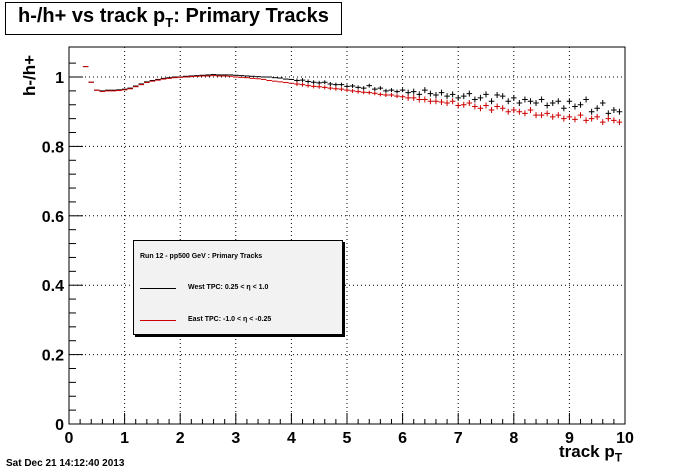 The width and height of the screenshot is (696, 472). I want to click on y-tick-label: 0, so click(59, 425).